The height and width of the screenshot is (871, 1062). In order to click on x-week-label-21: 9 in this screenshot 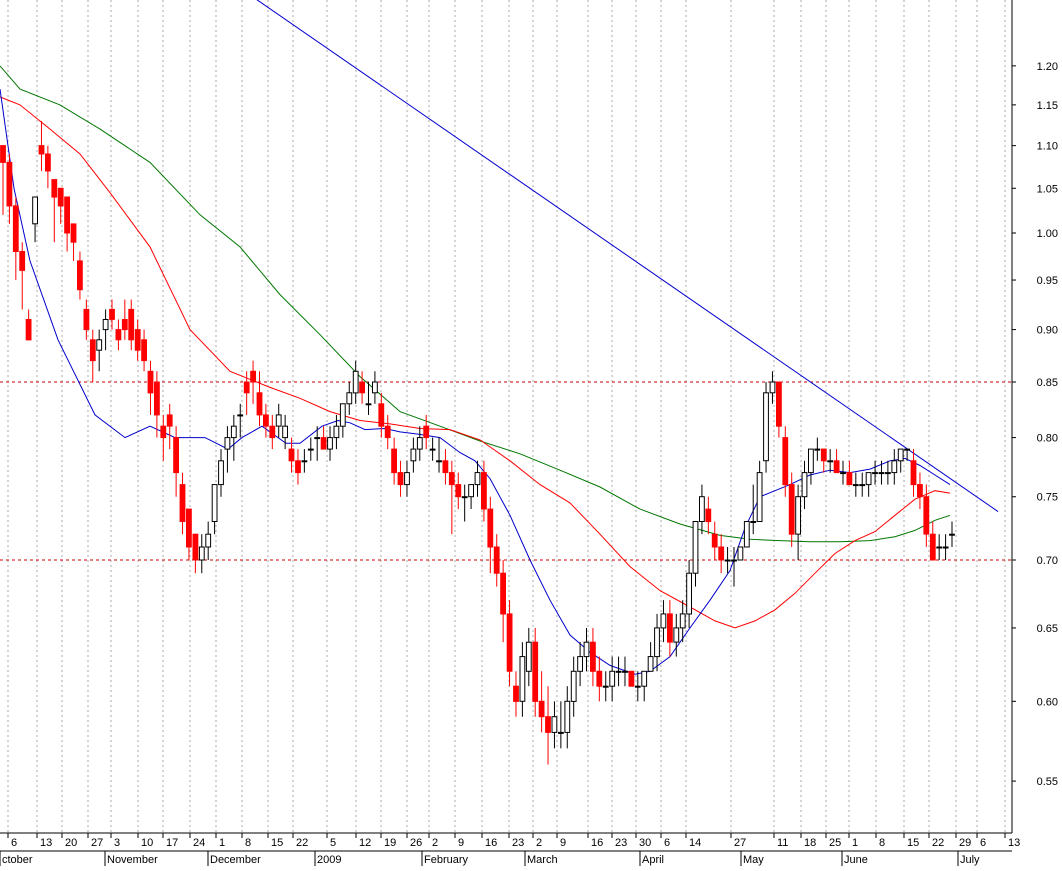, I will do `click(563, 843)`.